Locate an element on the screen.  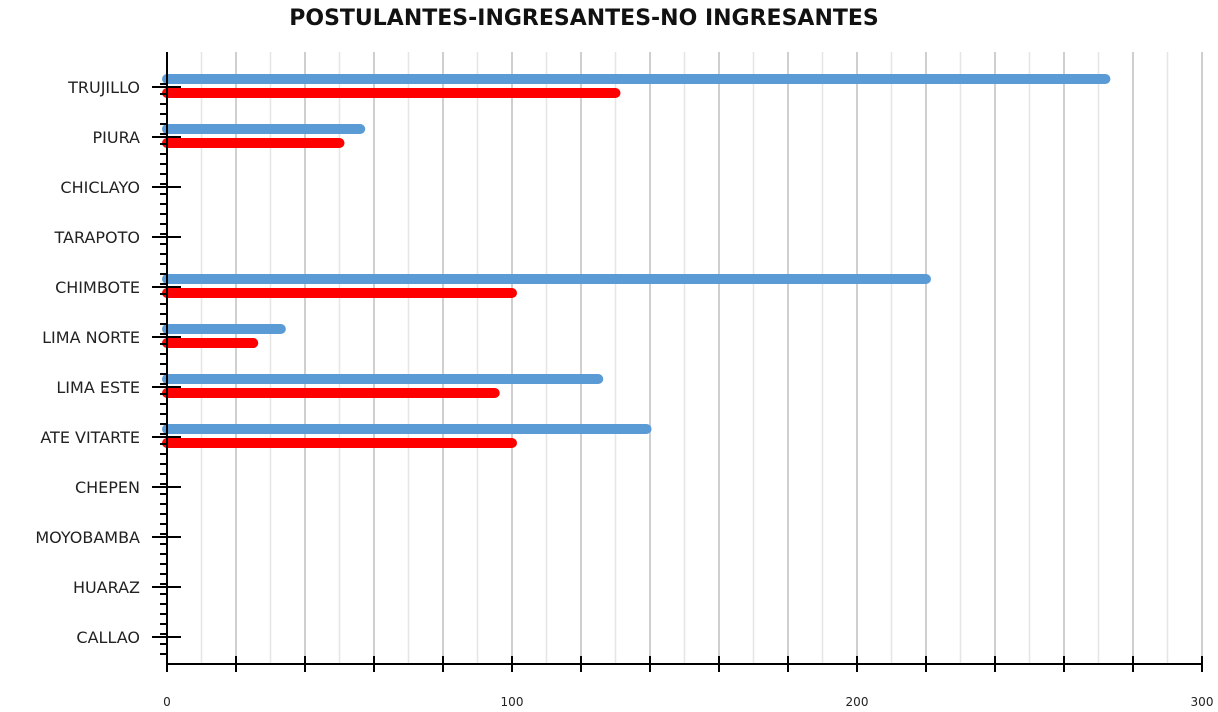
category-label: CHICLAYO is located at coordinates (100, 187).